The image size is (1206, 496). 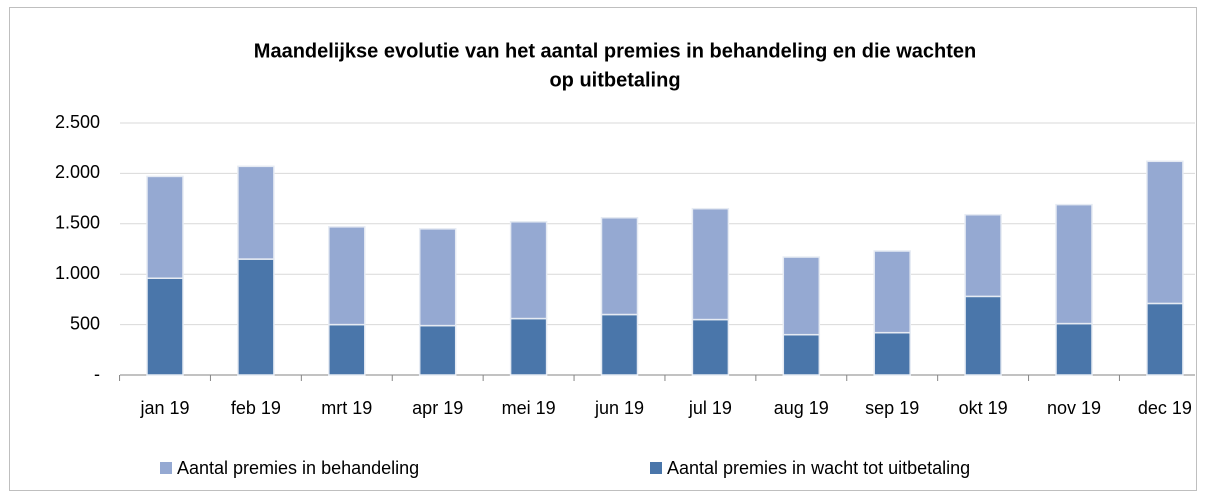 I want to click on y-tick-label: 1.000, so click(x=77, y=273).